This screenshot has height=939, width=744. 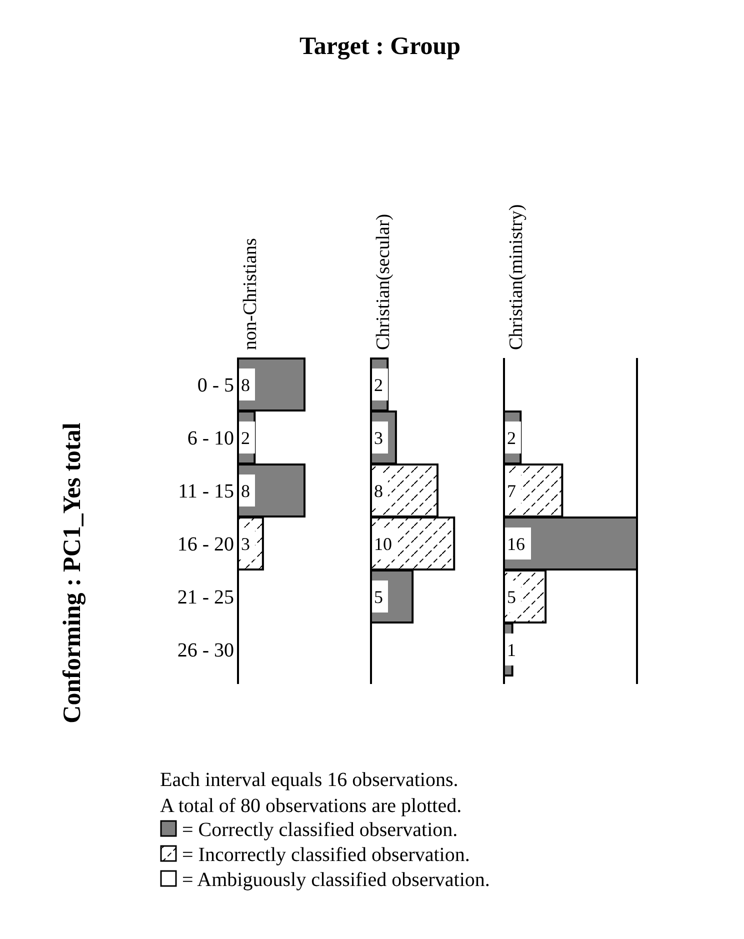 What do you see at coordinates (511, 490) in the screenshot?
I see `data-label: 7` at bounding box center [511, 490].